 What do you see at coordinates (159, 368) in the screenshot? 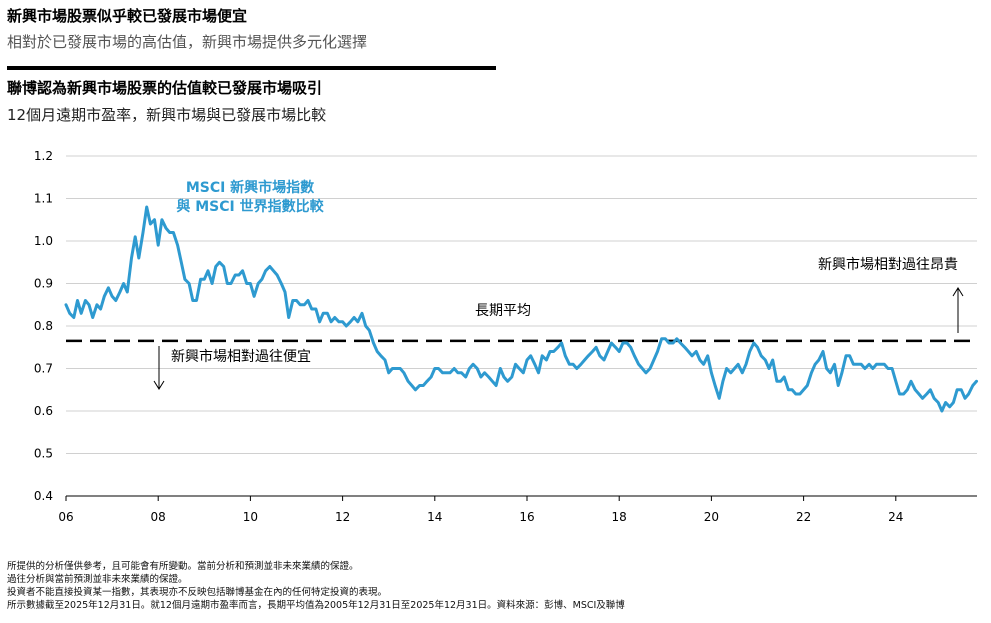
I see `down-arrow-icon` at bounding box center [159, 368].